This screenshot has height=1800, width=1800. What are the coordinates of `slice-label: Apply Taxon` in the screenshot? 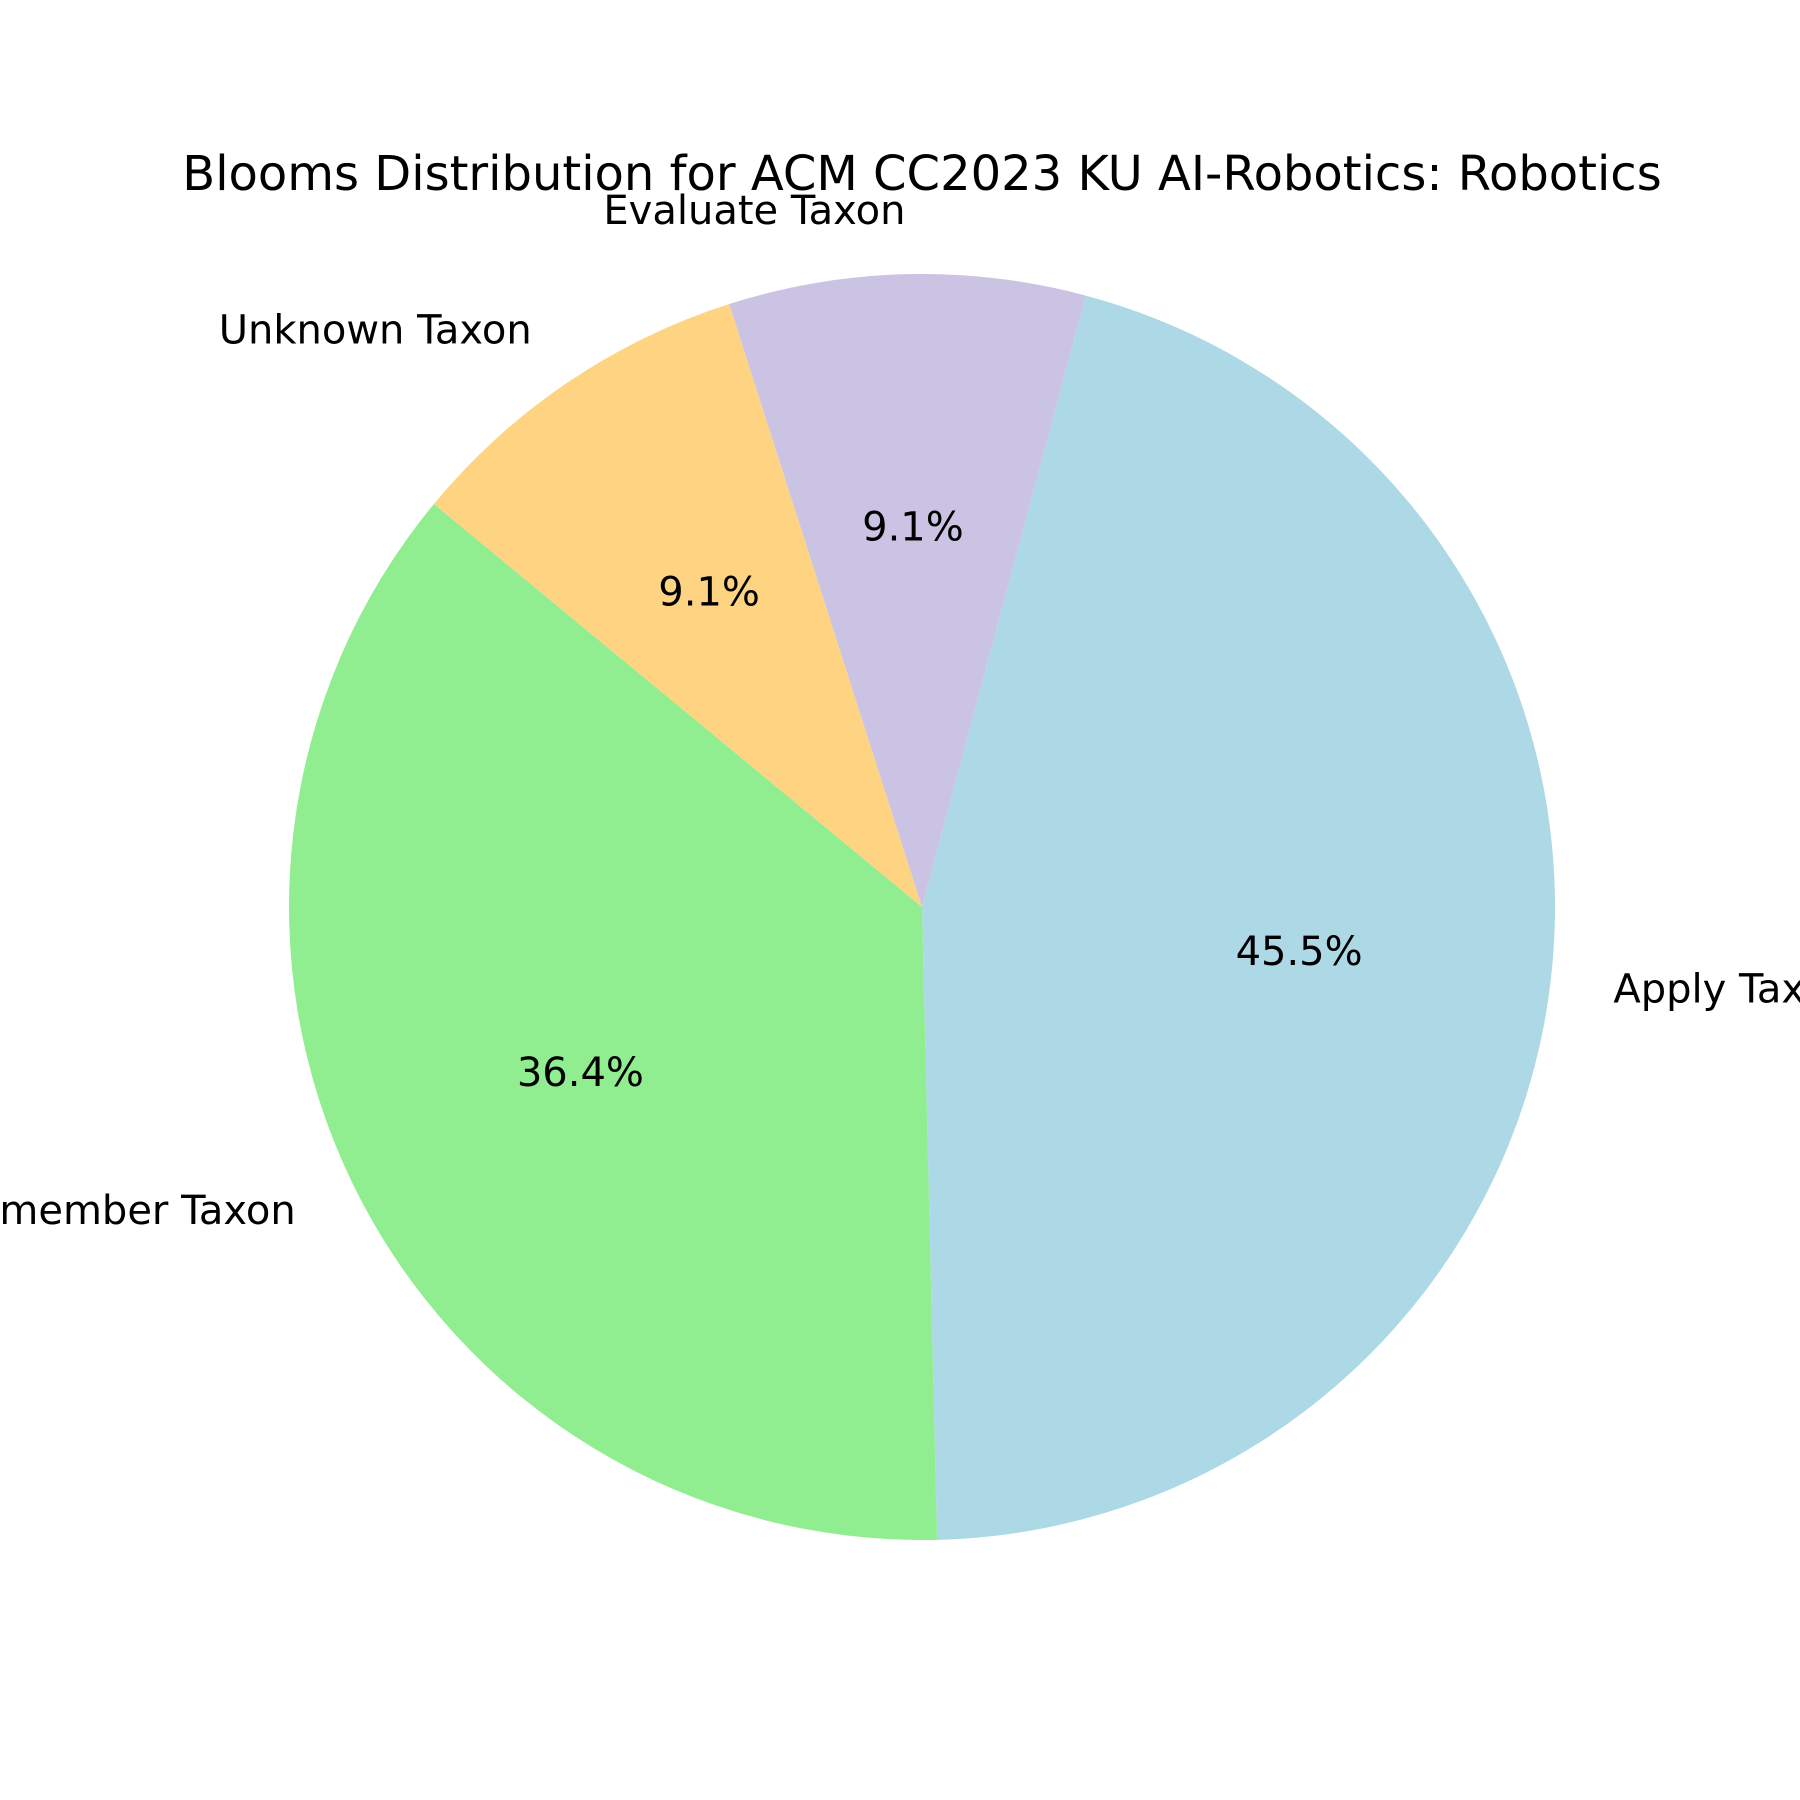 It's located at (1706, 990).